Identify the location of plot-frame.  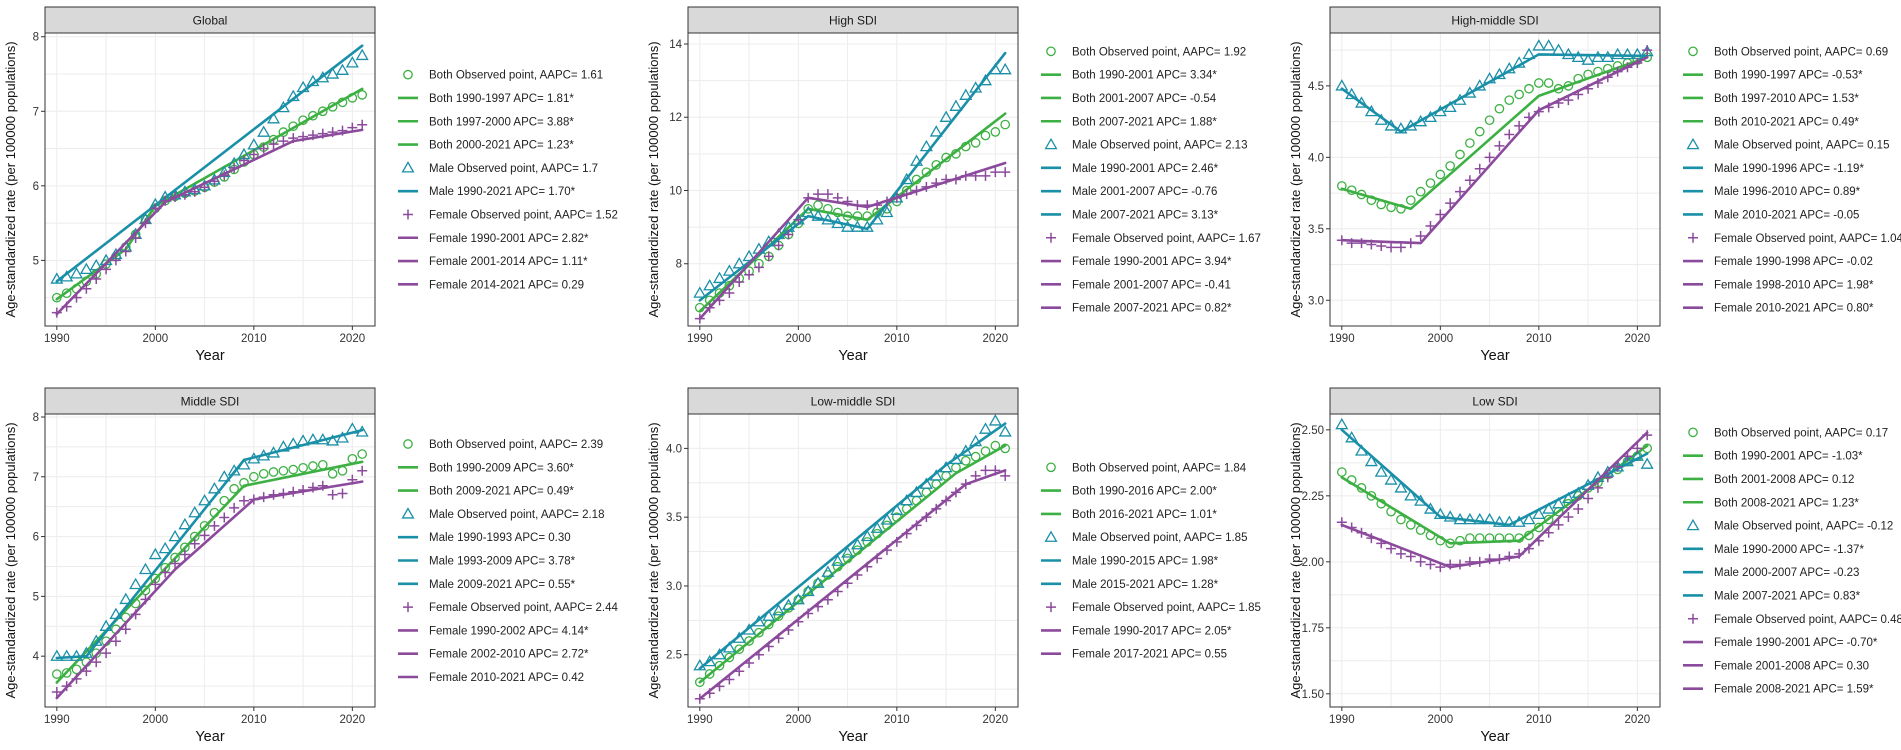
(210, 560).